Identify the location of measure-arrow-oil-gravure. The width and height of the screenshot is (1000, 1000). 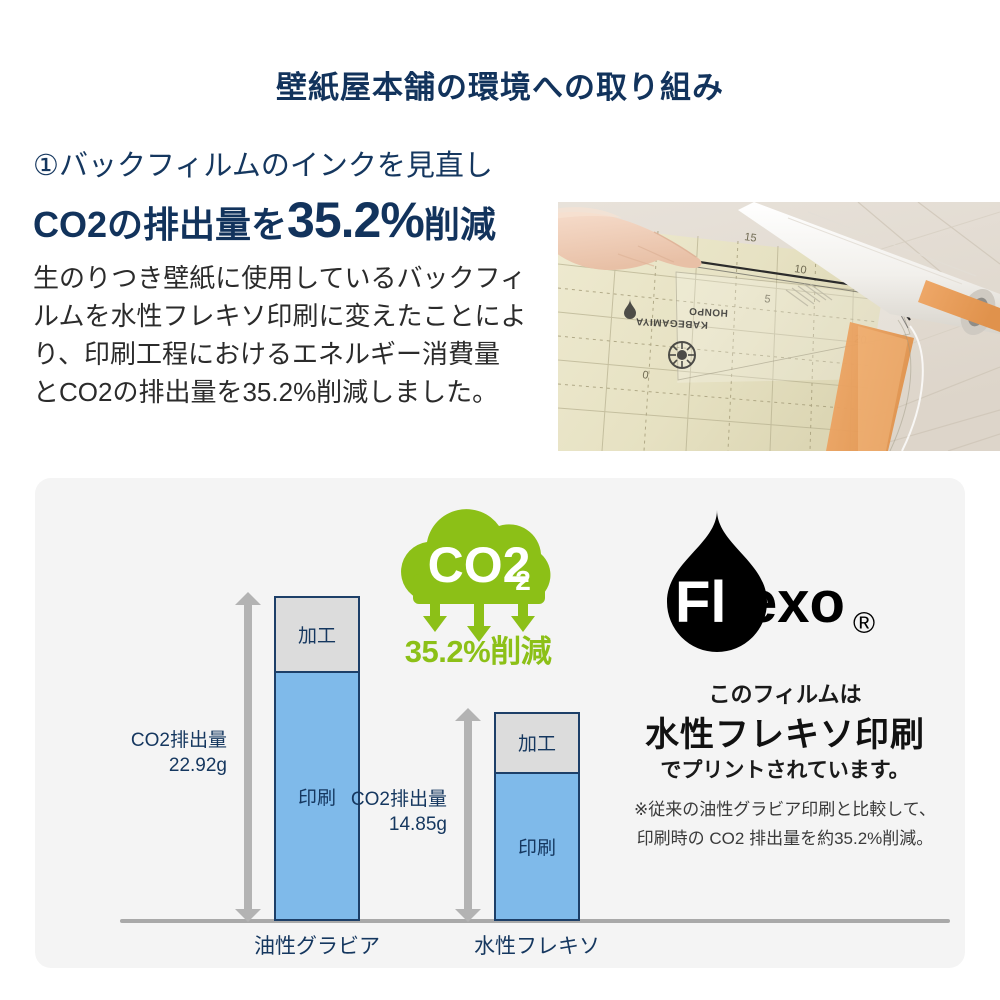
(248, 757).